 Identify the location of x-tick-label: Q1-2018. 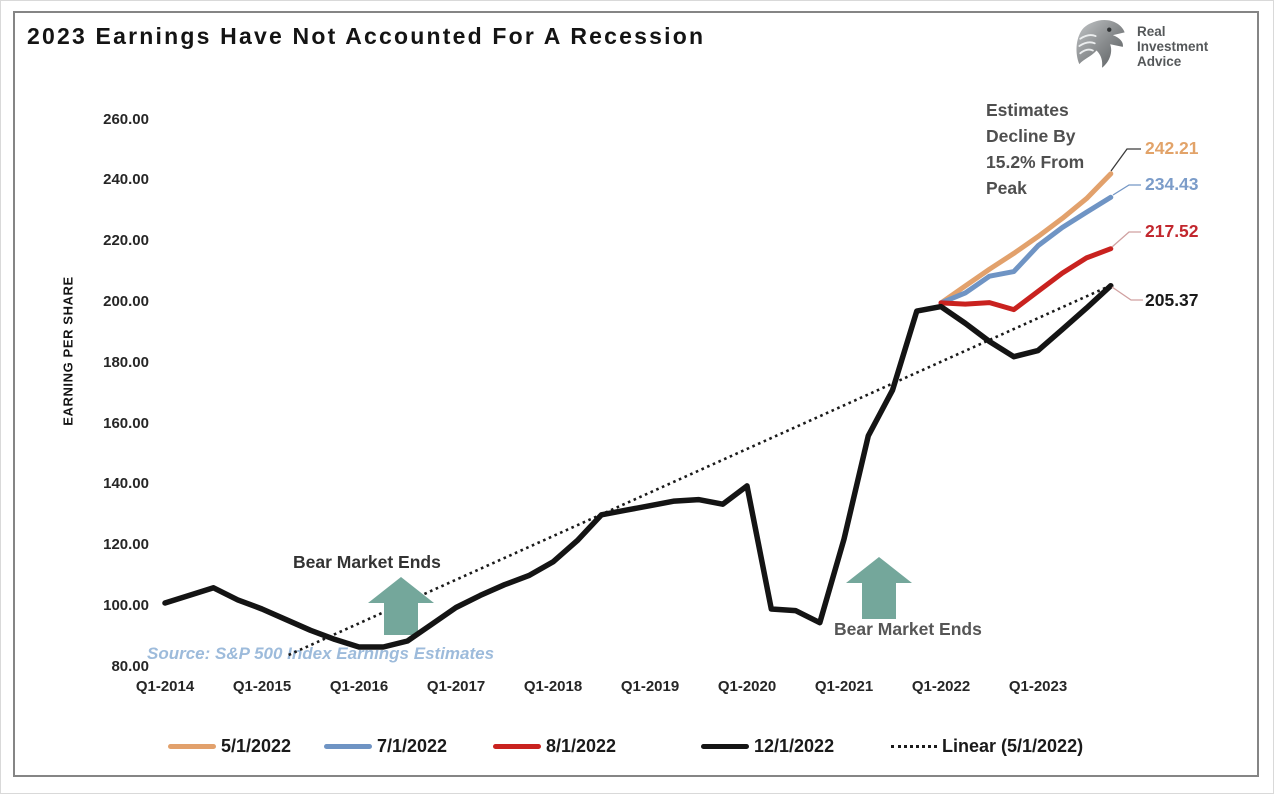
(553, 686).